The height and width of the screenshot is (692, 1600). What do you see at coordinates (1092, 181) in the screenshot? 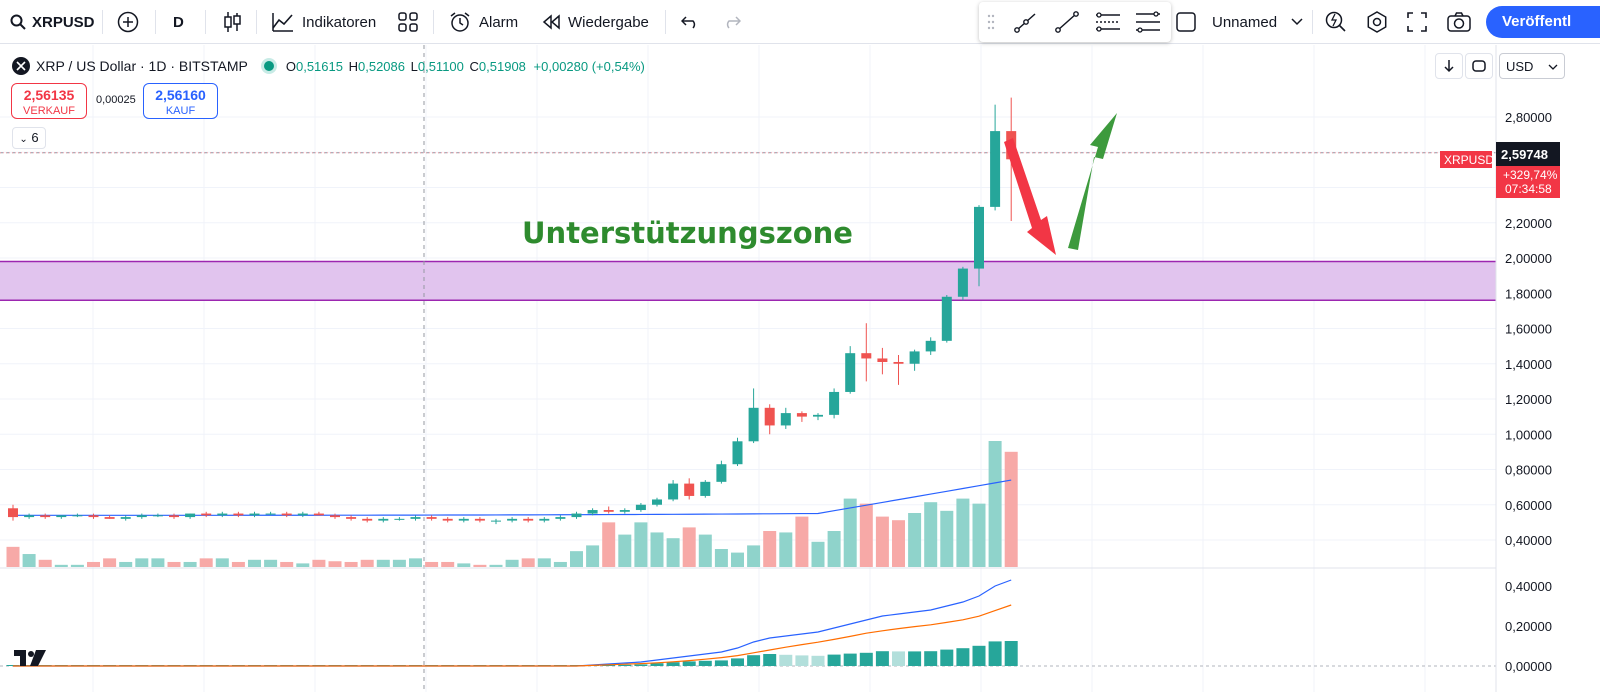
I see `green-up-arrow-icon` at bounding box center [1092, 181].